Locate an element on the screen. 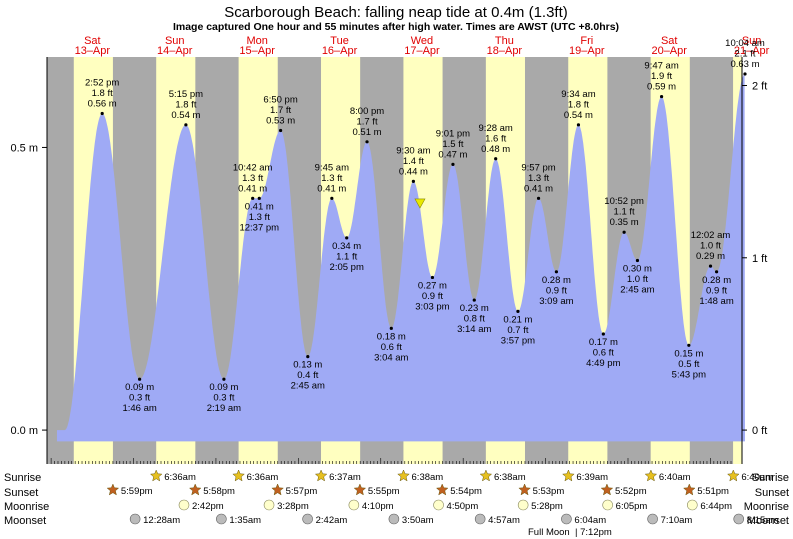  sunrise-time: 6:37am is located at coordinates (345, 477).